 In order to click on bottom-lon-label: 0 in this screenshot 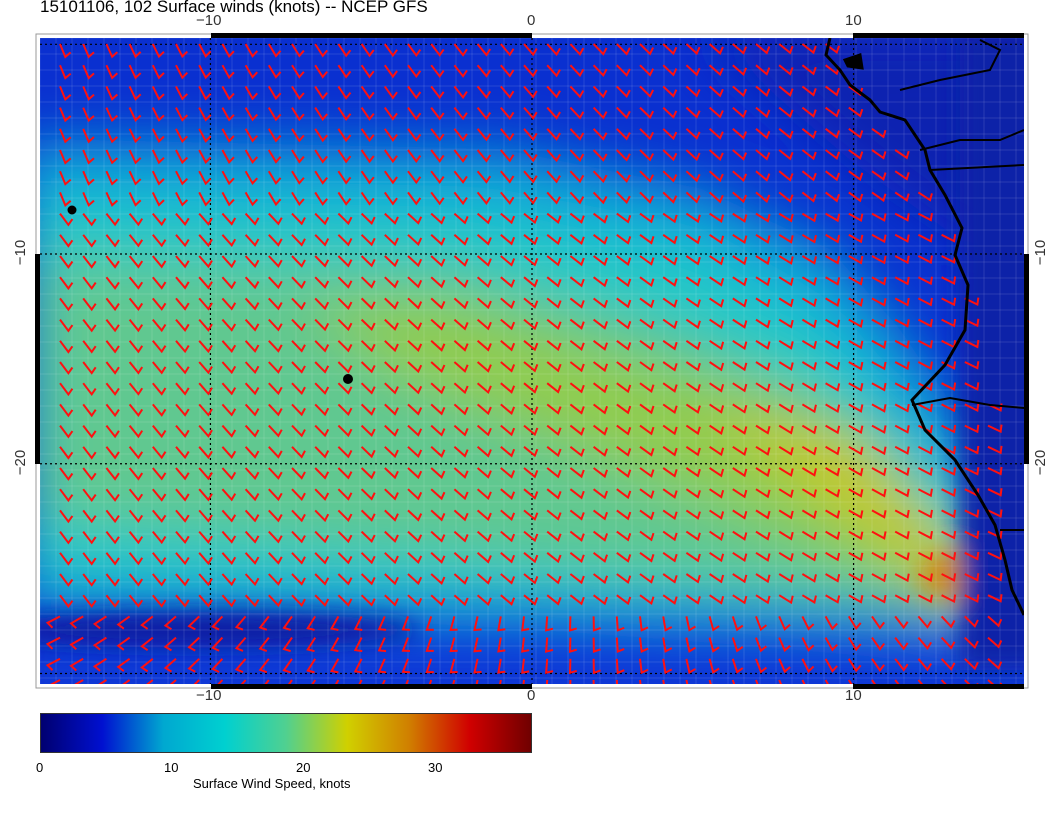, I will do `click(531, 695)`.